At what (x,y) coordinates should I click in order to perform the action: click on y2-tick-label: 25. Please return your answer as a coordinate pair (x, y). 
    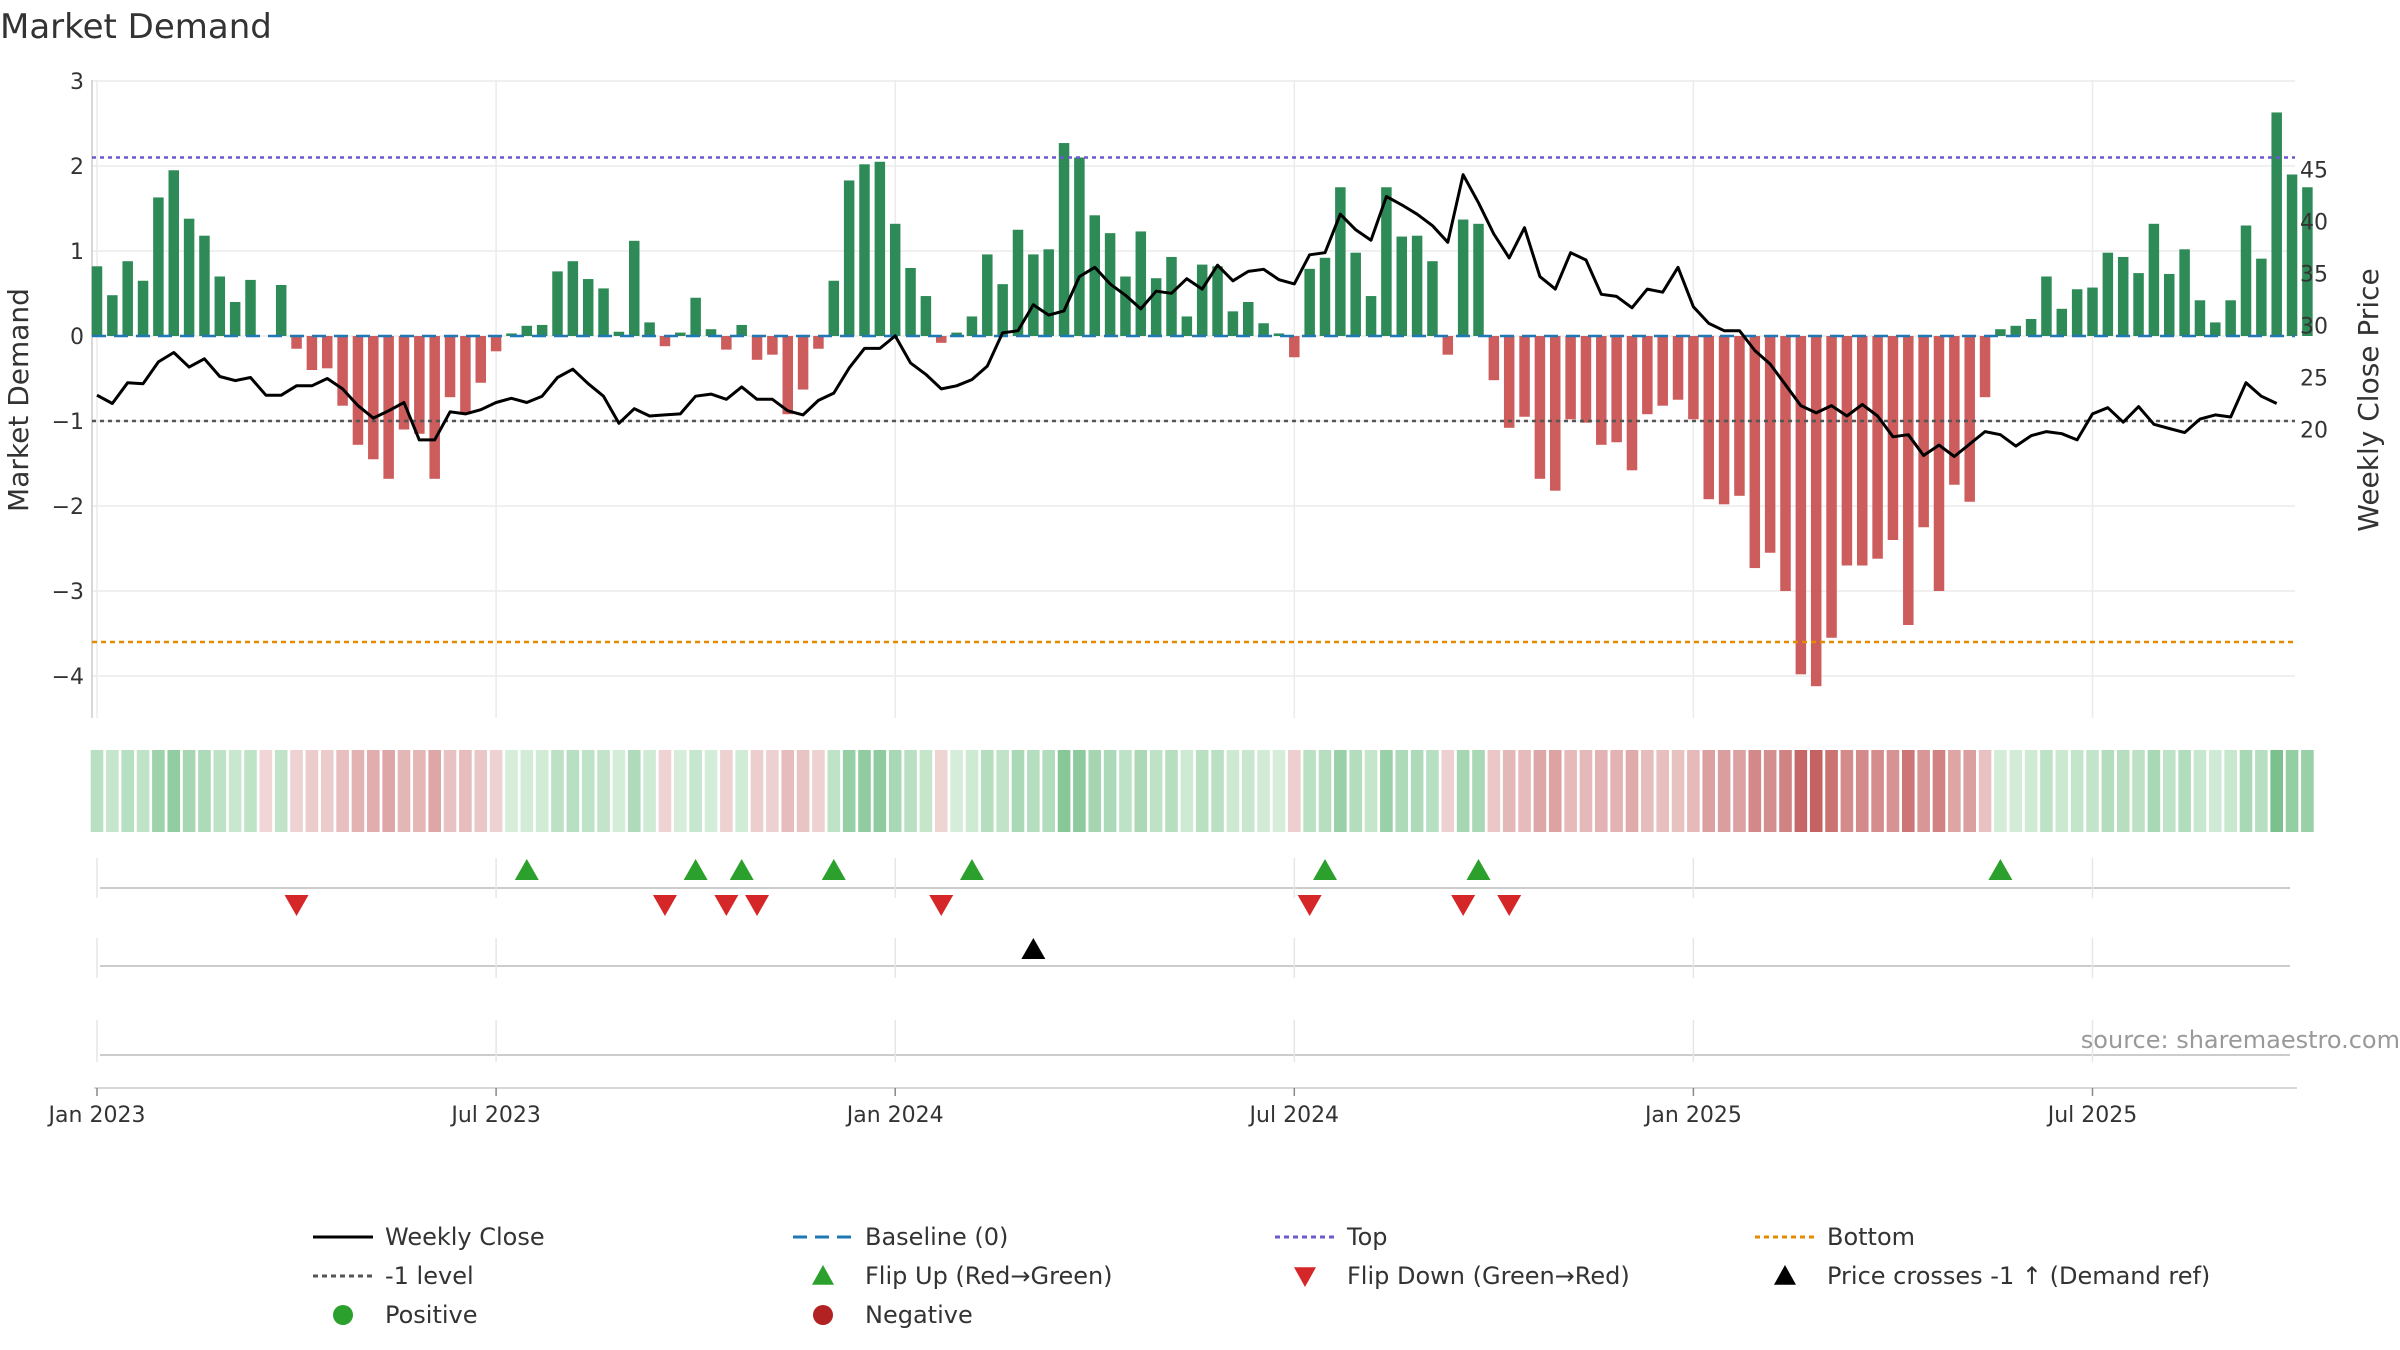
    Looking at the image, I should click on (2314, 379).